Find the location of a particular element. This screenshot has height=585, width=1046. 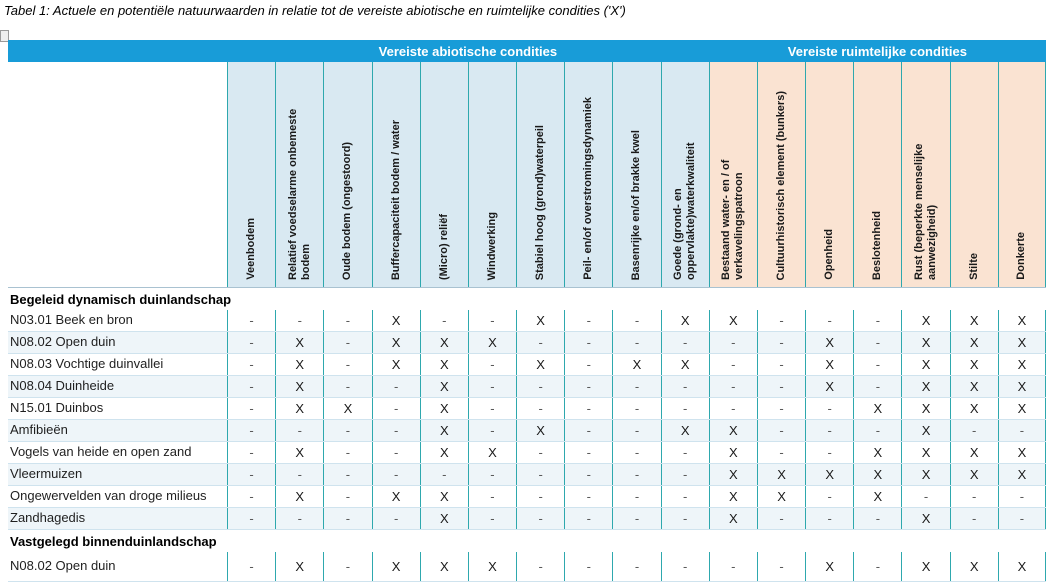

column-header: (Micro) reliëf is located at coordinates (443, 174).